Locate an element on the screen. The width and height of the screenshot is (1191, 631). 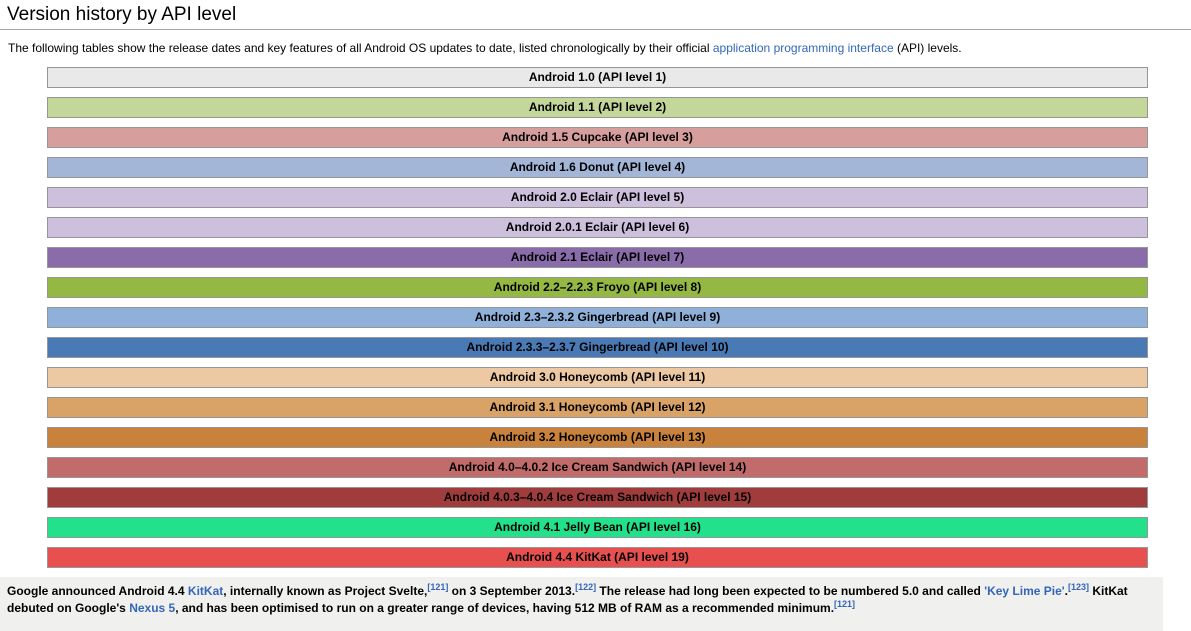
version-bar-api-8: Android 2.2–2.2.3 Froyo (API level 8) is located at coordinates (597, 287).